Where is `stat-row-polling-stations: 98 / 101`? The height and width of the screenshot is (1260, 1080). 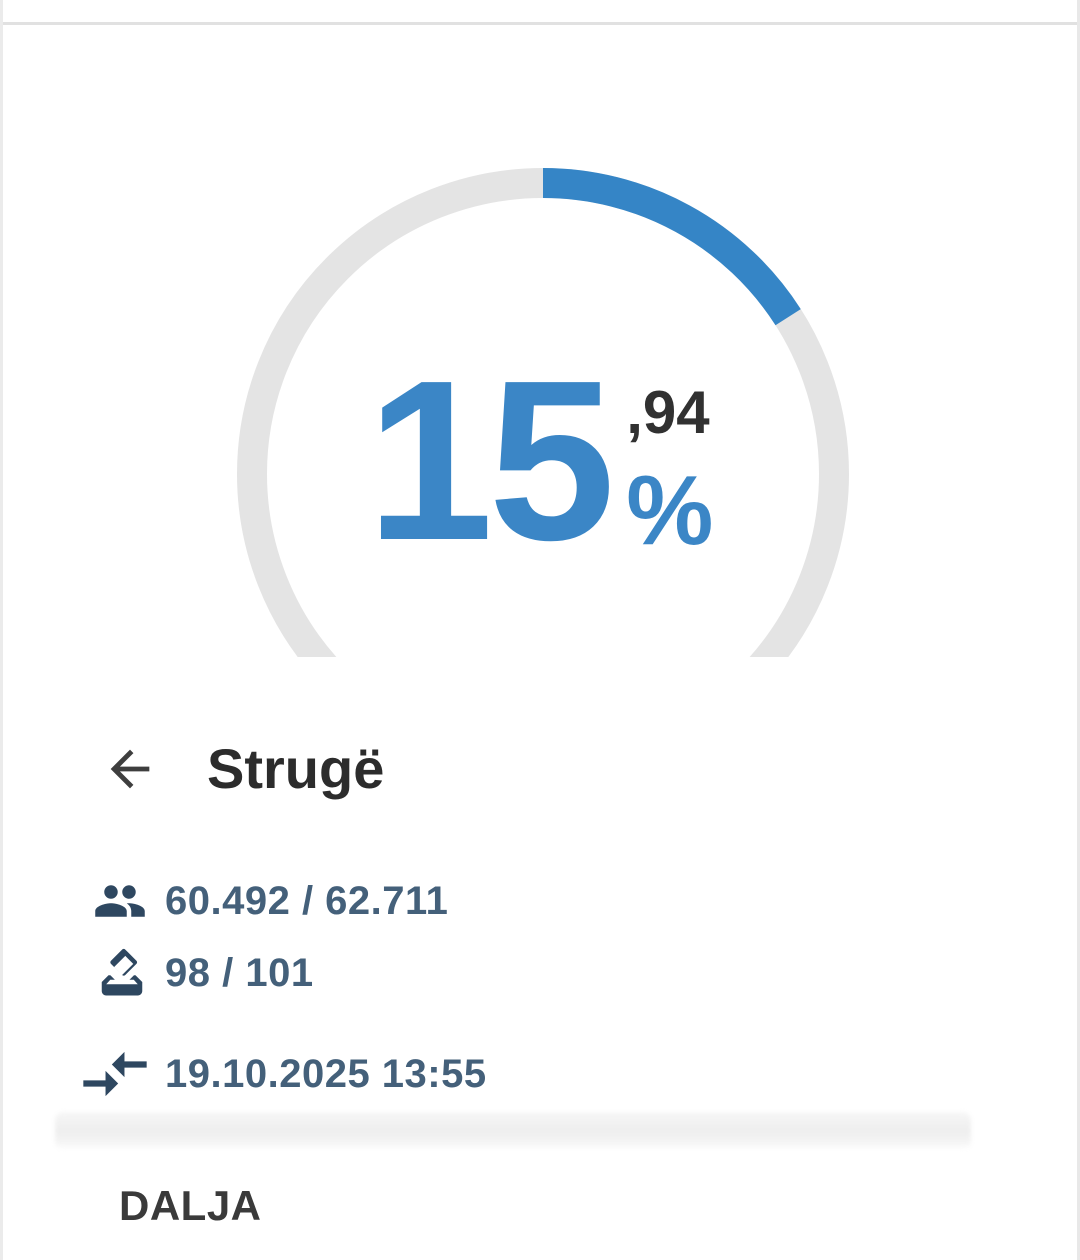
stat-row-polling-stations: 98 / 101 is located at coordinates (204, 973).